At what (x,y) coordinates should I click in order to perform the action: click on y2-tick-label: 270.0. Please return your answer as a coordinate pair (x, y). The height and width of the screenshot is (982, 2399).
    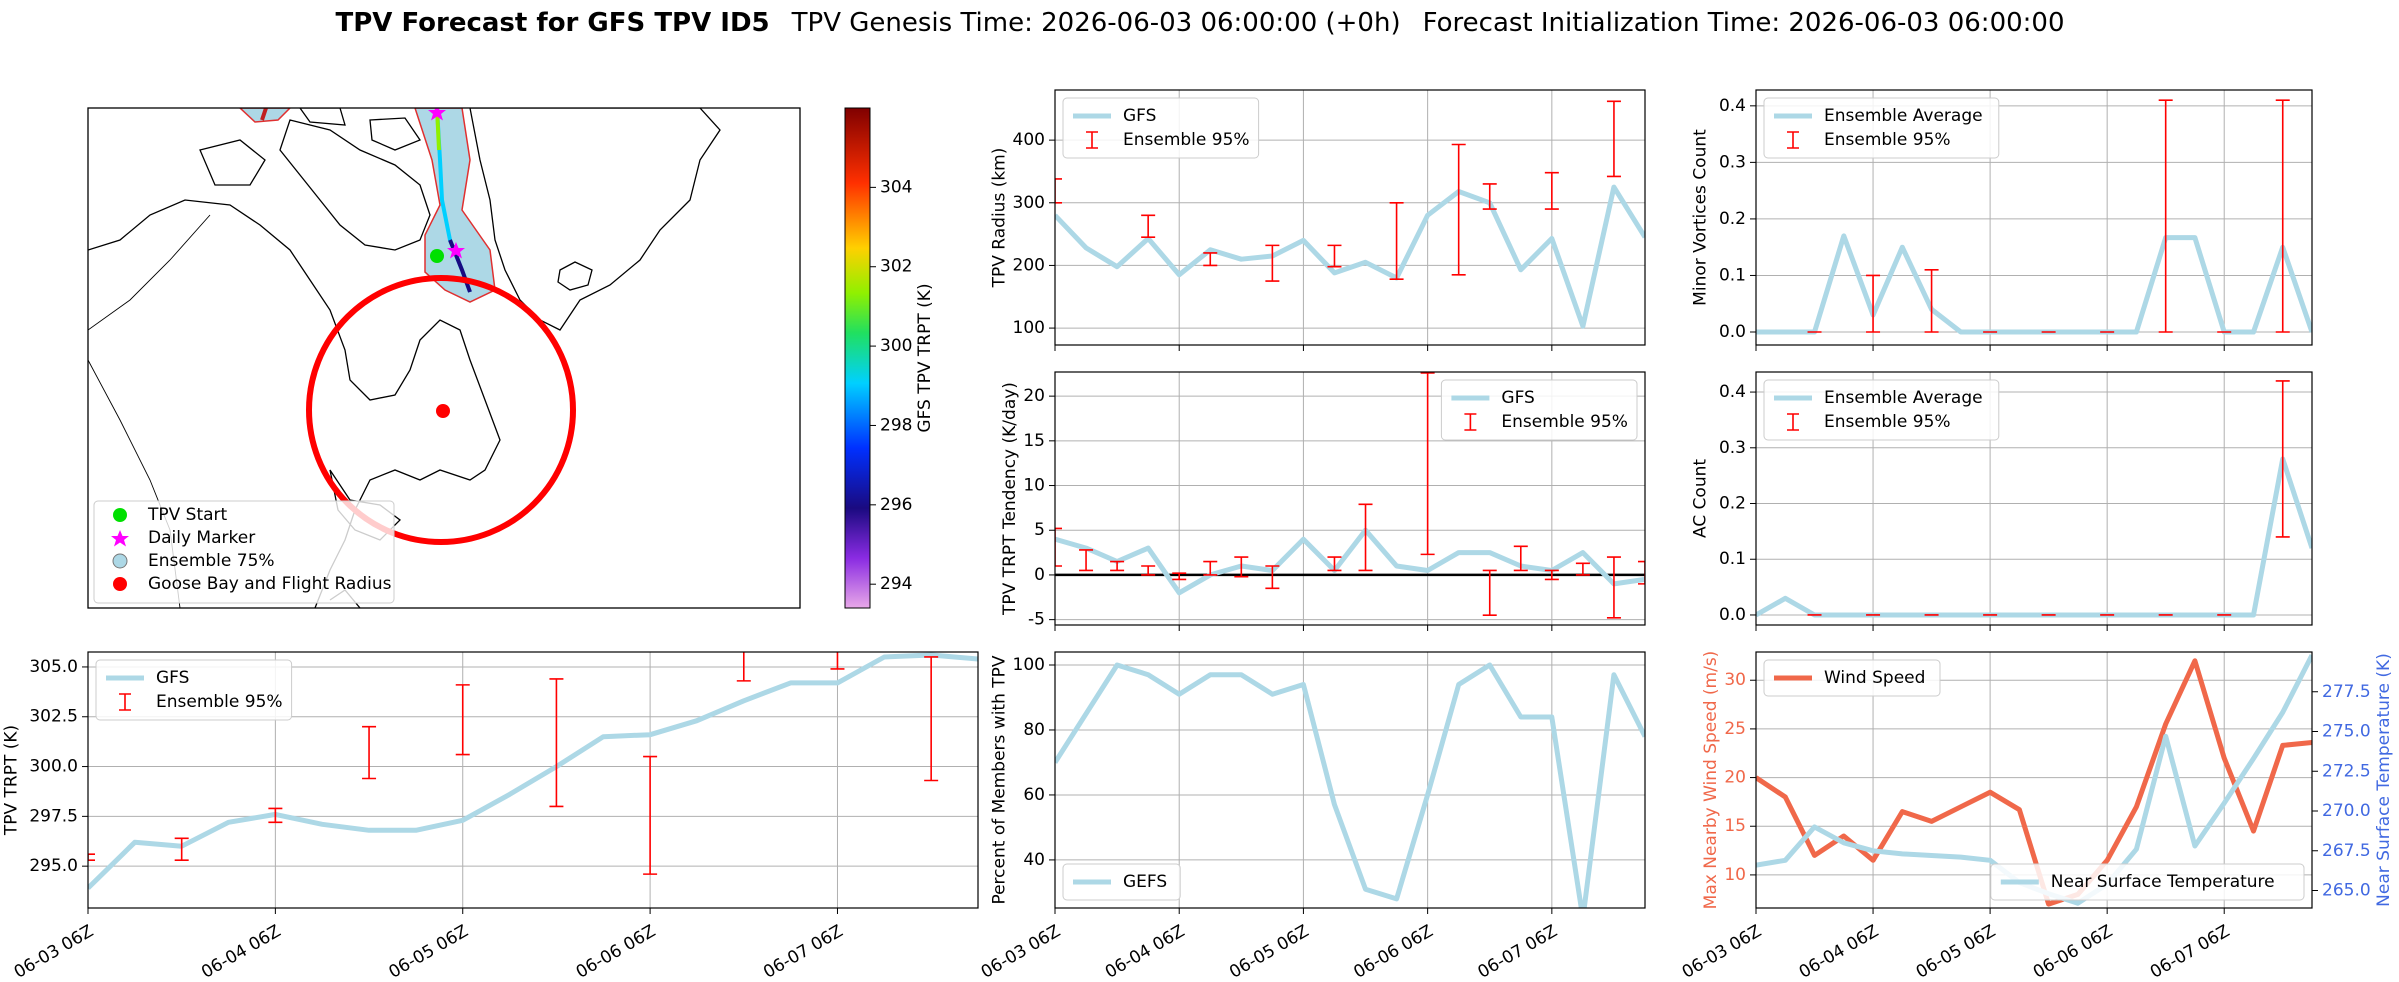
    Looking at the image, I should click on (2346, 811).